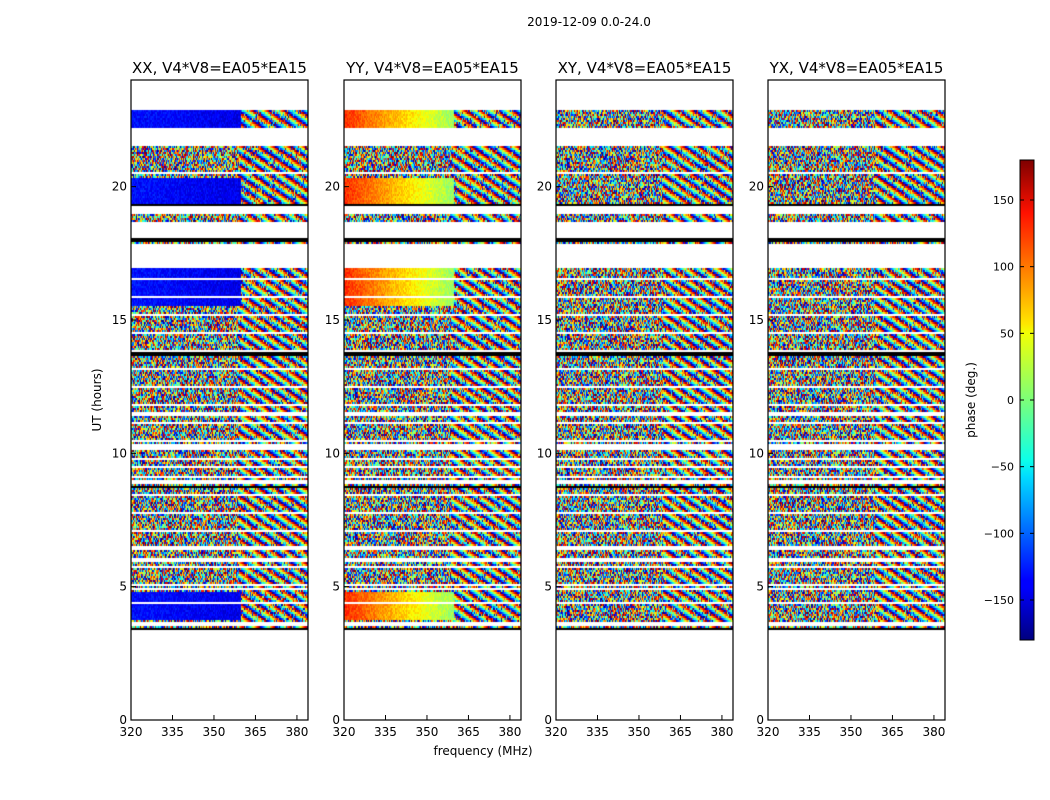  I want to click on panel-3-frame, so click(644, 400).